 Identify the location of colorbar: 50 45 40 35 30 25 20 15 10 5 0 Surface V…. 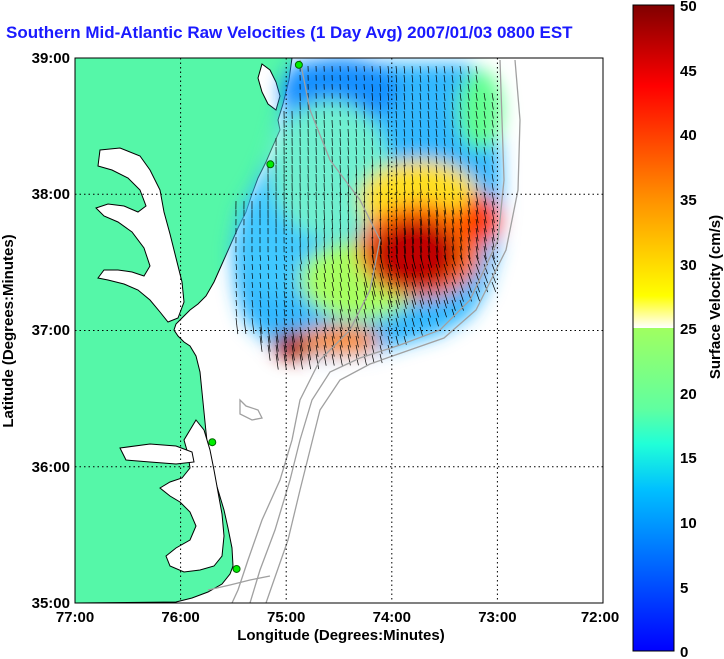
(678, 329).